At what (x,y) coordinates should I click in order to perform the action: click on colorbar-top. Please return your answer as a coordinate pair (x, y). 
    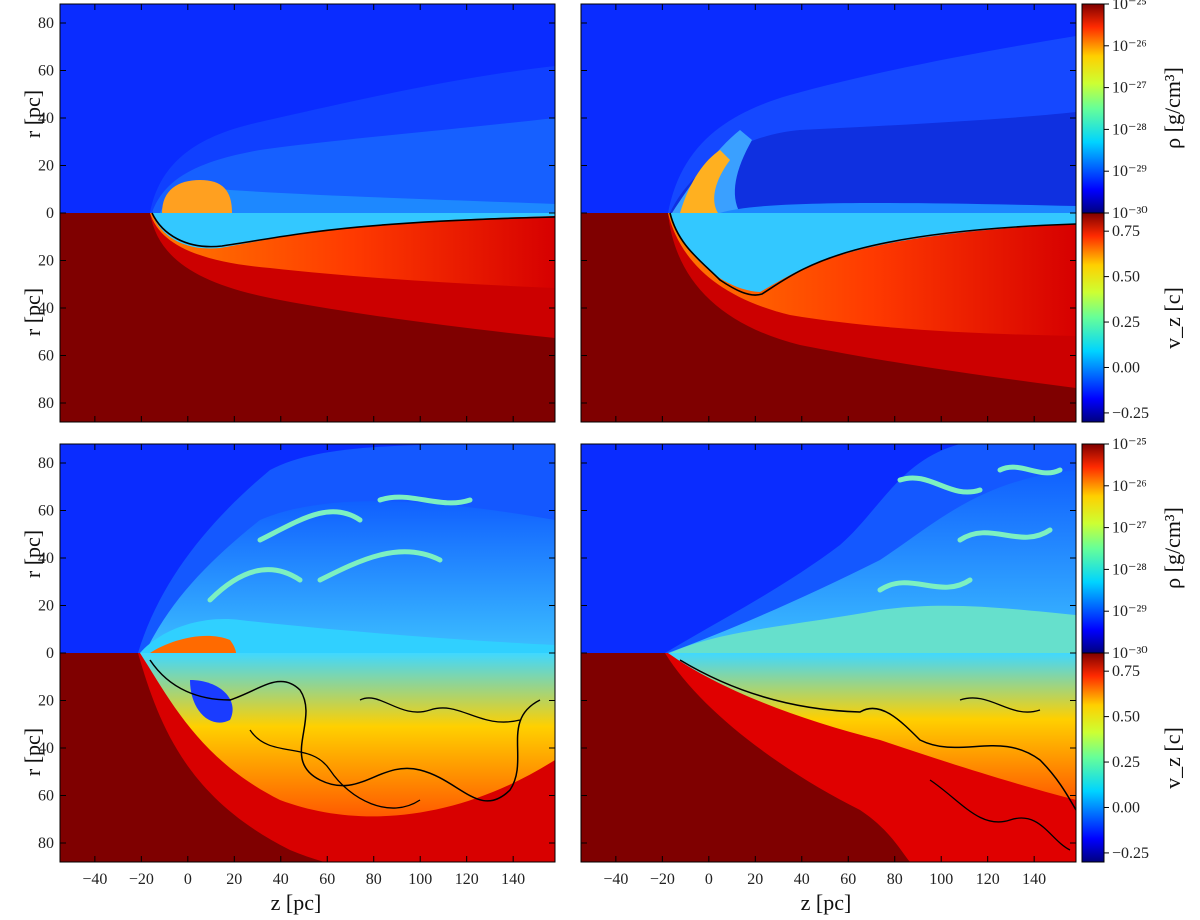
    Looking at the image, I should click on (1093, 213).